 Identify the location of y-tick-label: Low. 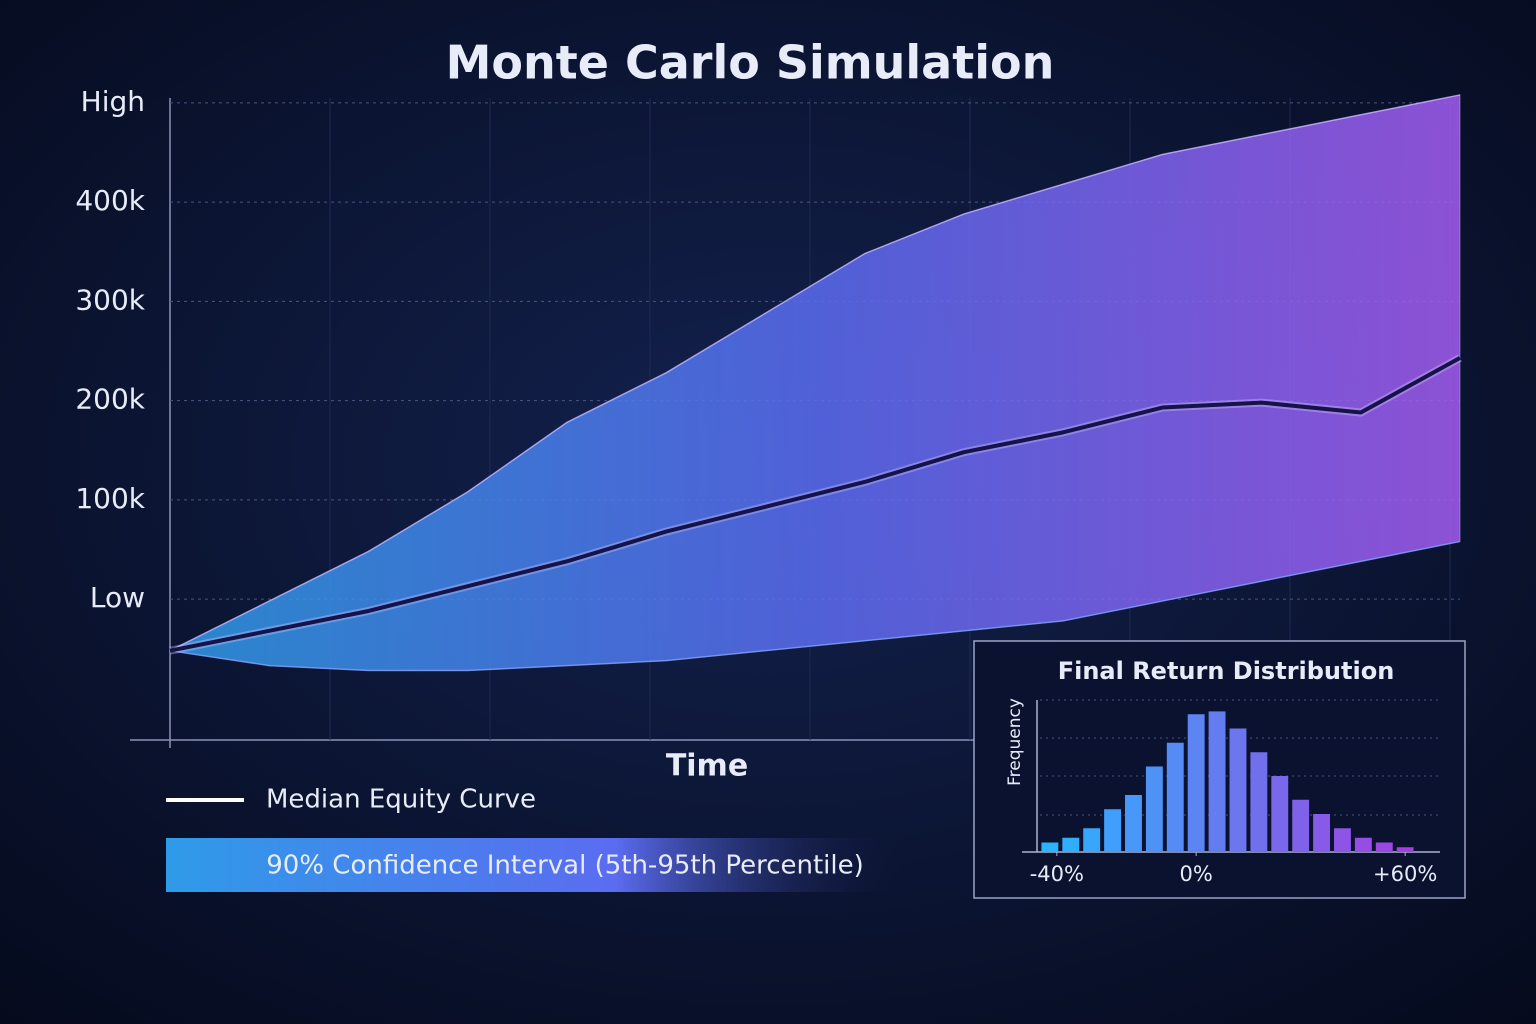
(117, 597).